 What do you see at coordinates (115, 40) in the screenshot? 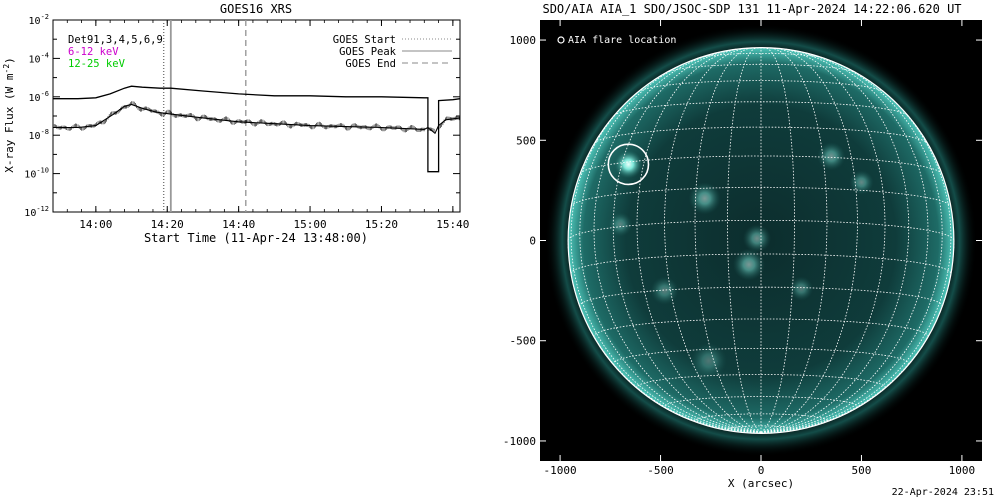
I see `goes-legend-item: Det91,3,4,5,6,9` at bounding box center [115, 40].